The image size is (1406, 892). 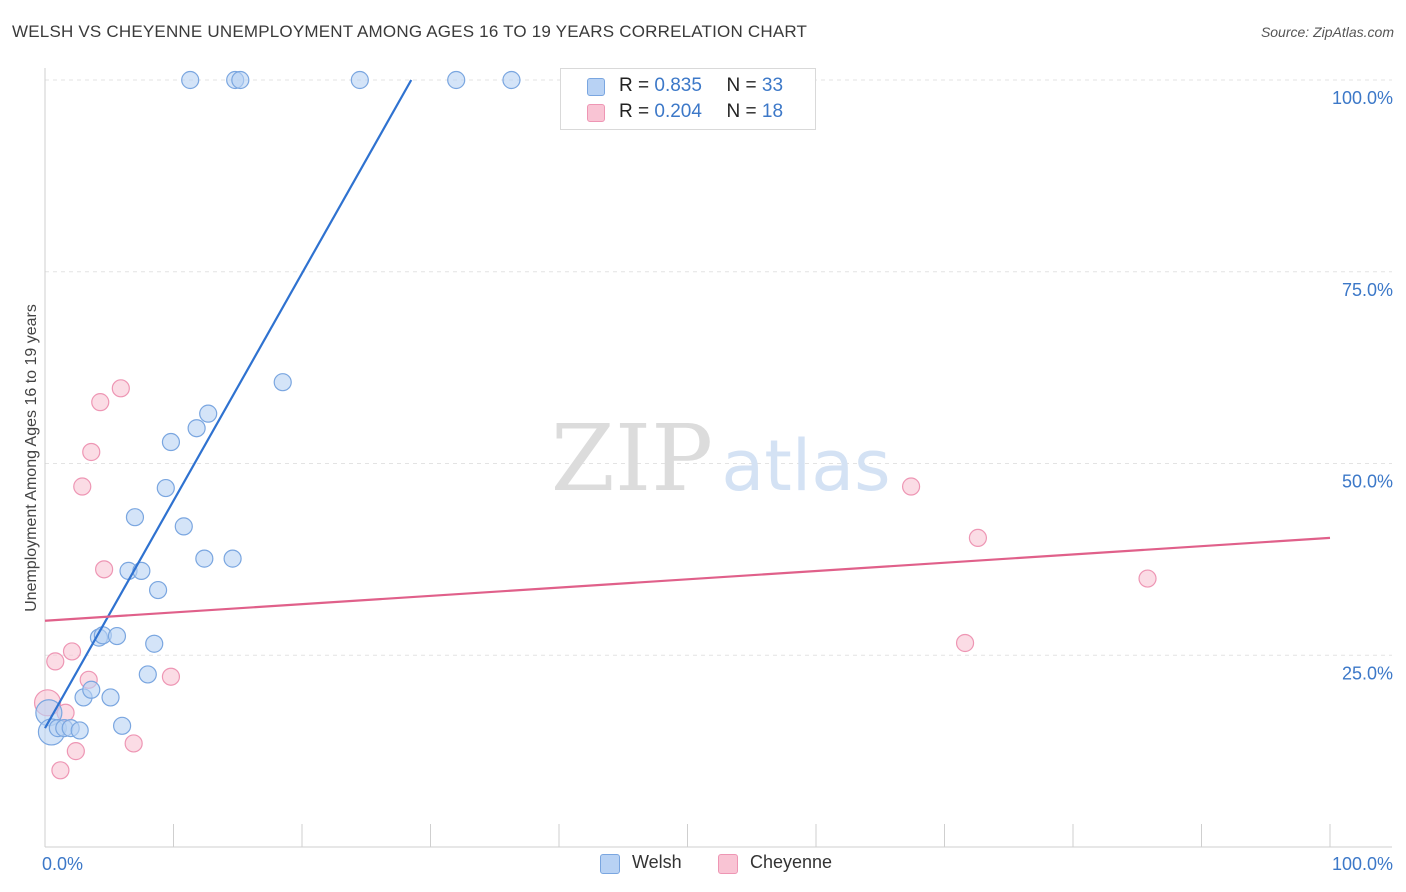 I want to click on watermark: ZIP atlas, so click(x=721, y=458).